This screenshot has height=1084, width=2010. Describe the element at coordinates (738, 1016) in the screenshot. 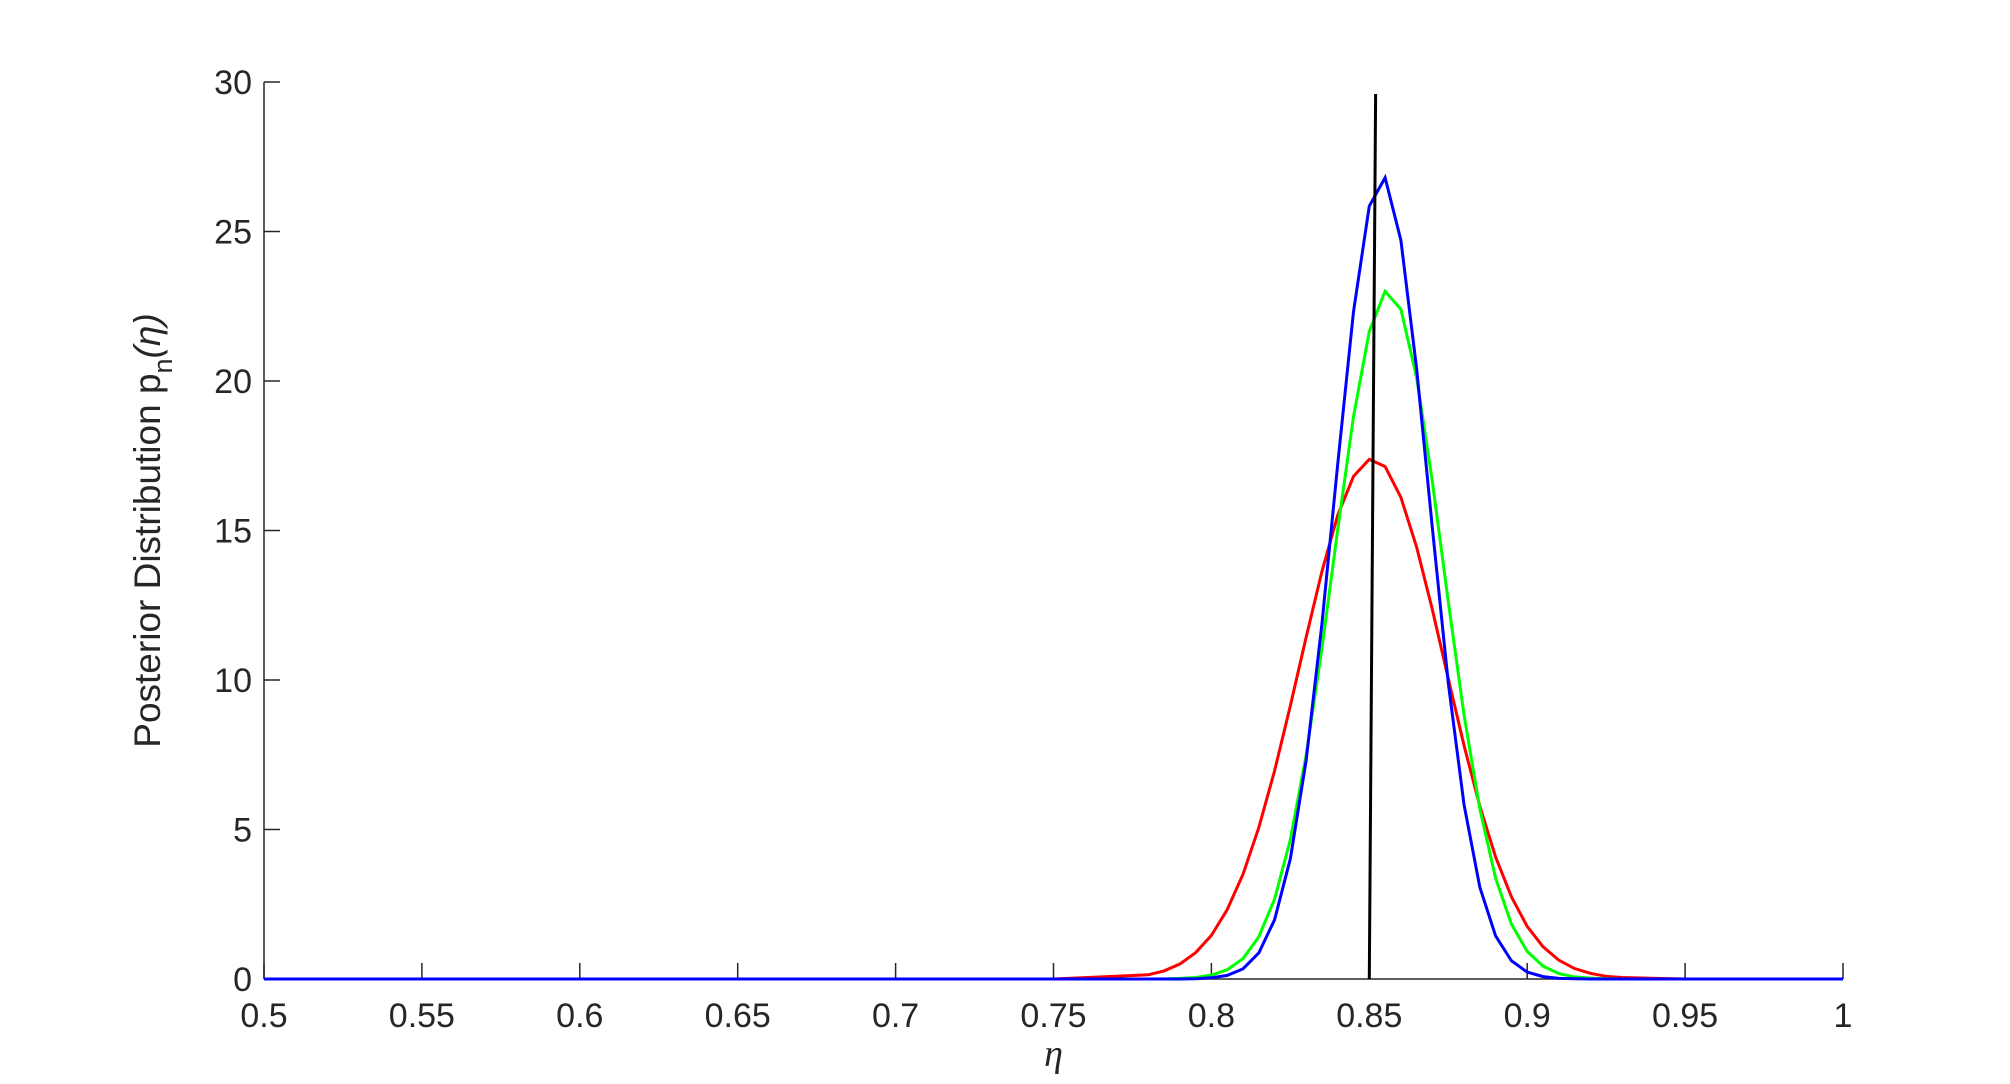

I see `x-tick-label: 0.65` at that location.